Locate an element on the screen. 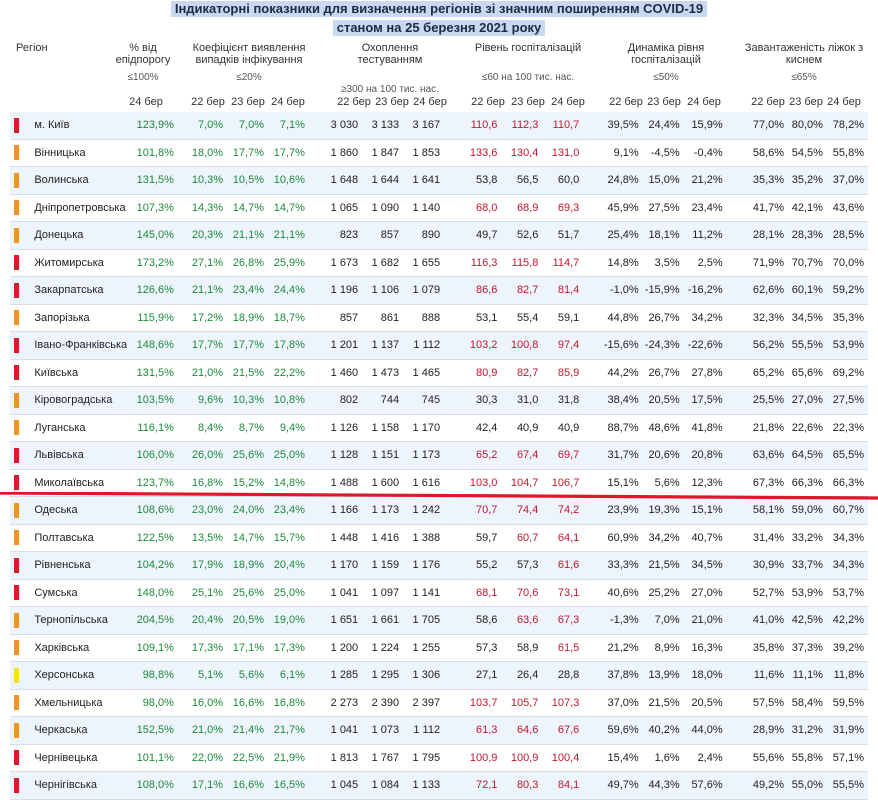 Image resolution: width=878 pixels, height=810 pixels. beds-cell: 71,9% is located at coordinates (757, 263).